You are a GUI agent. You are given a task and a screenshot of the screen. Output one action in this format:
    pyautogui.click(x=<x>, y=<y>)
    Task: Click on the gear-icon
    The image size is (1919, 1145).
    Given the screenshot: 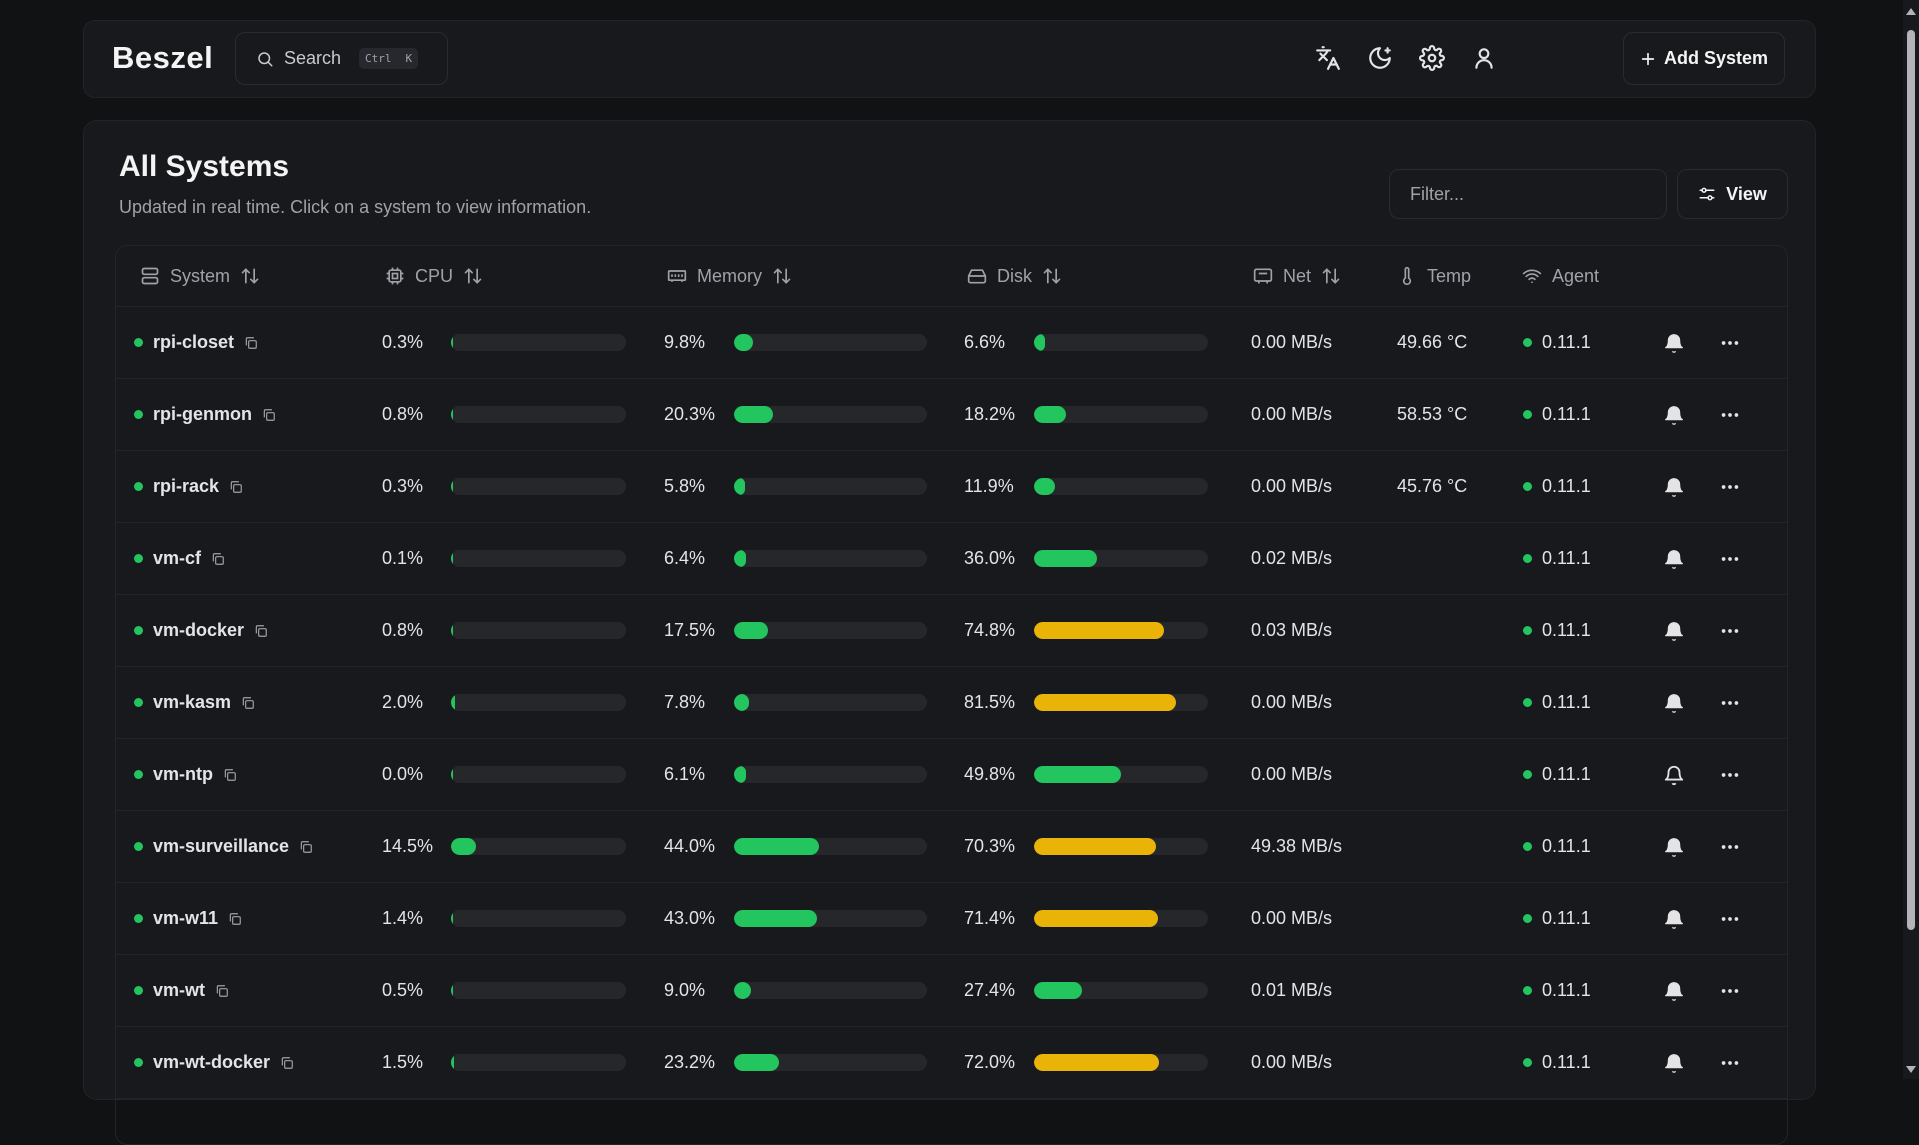 What is the action you would take?
    pyautogui.click(x=1432, y=58)
    